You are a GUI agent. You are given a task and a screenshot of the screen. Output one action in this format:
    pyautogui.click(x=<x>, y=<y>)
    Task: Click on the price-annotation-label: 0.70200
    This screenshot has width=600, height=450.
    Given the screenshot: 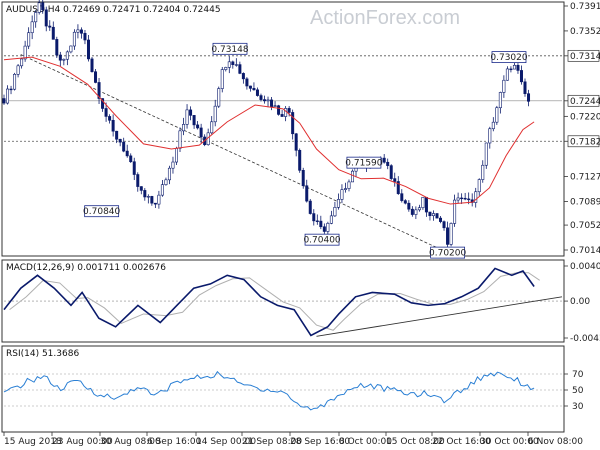 What is the action you would take?
    pyautogui.click(x=447, y=254)
    